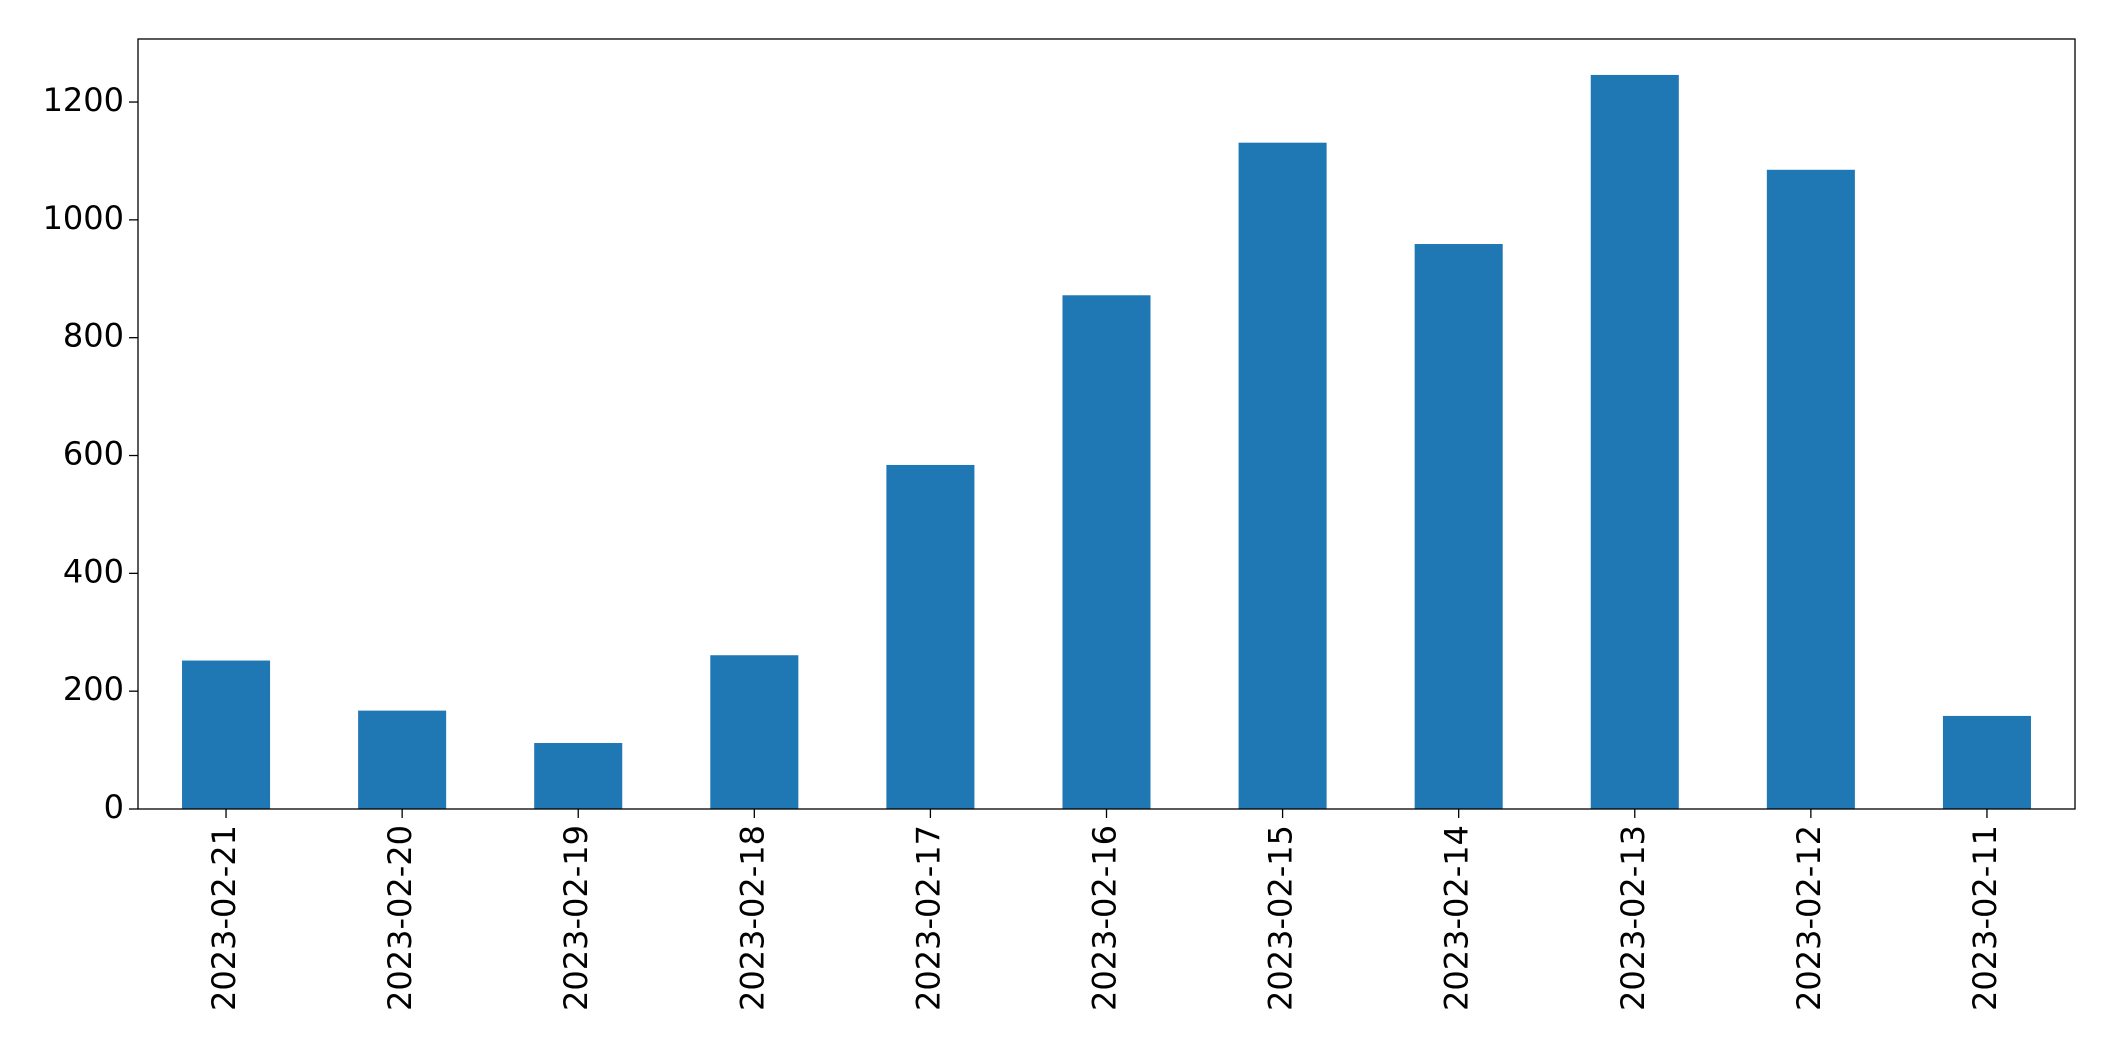  I want to click on x-tick-label: 2023-02-17, so click(928, 918).